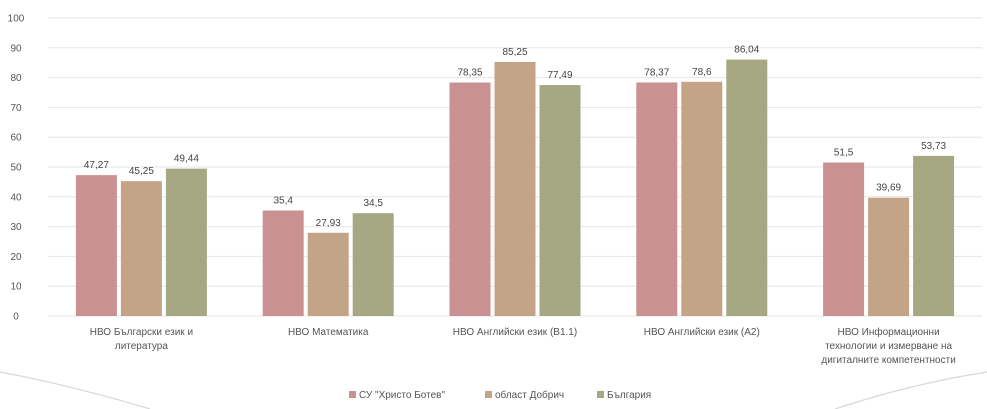 The height and width of the screenshot is (409, 987). What do you see at coordinates (16, 227) in the screenshot?
I see `y-tick-label: 30` at bounding box center [16, 227].